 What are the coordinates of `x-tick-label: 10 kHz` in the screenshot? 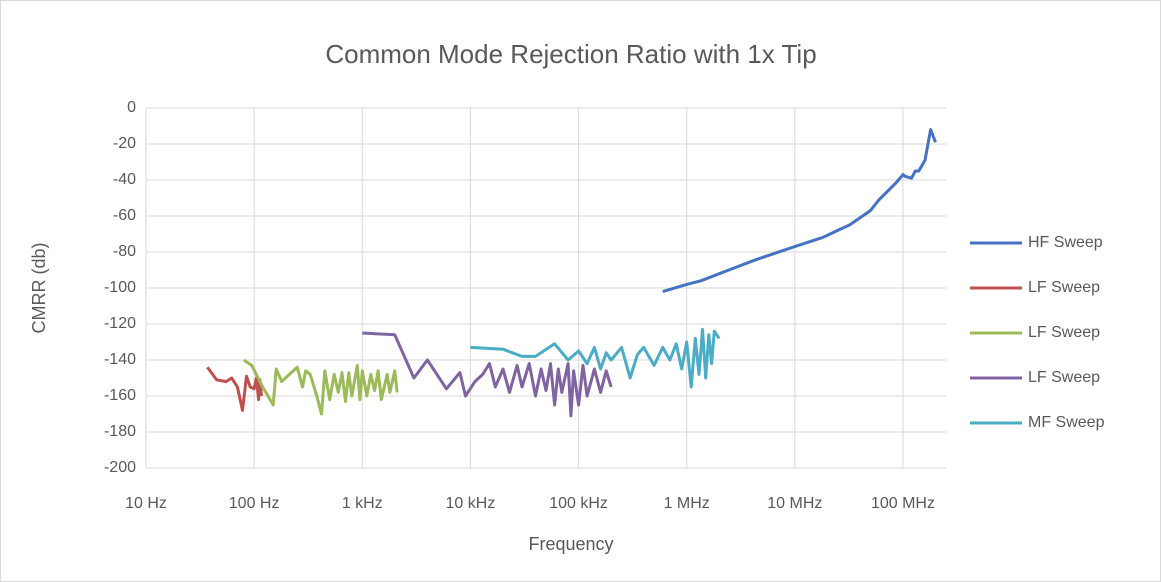 It's located at (471, 503).